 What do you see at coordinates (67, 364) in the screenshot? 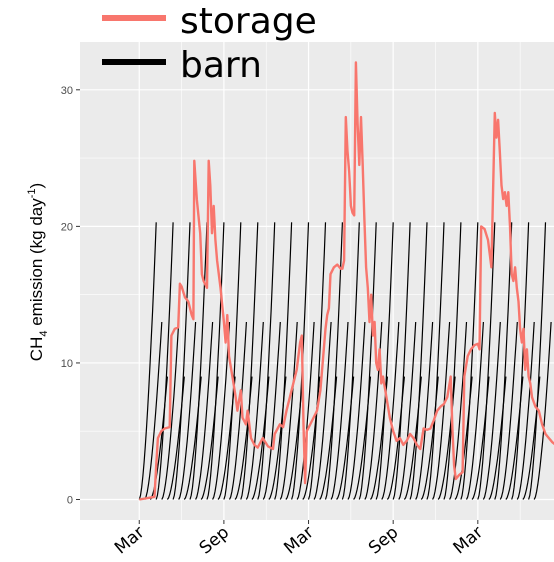
I see `y-tick-label: 10` at bounding box center [67, 364].